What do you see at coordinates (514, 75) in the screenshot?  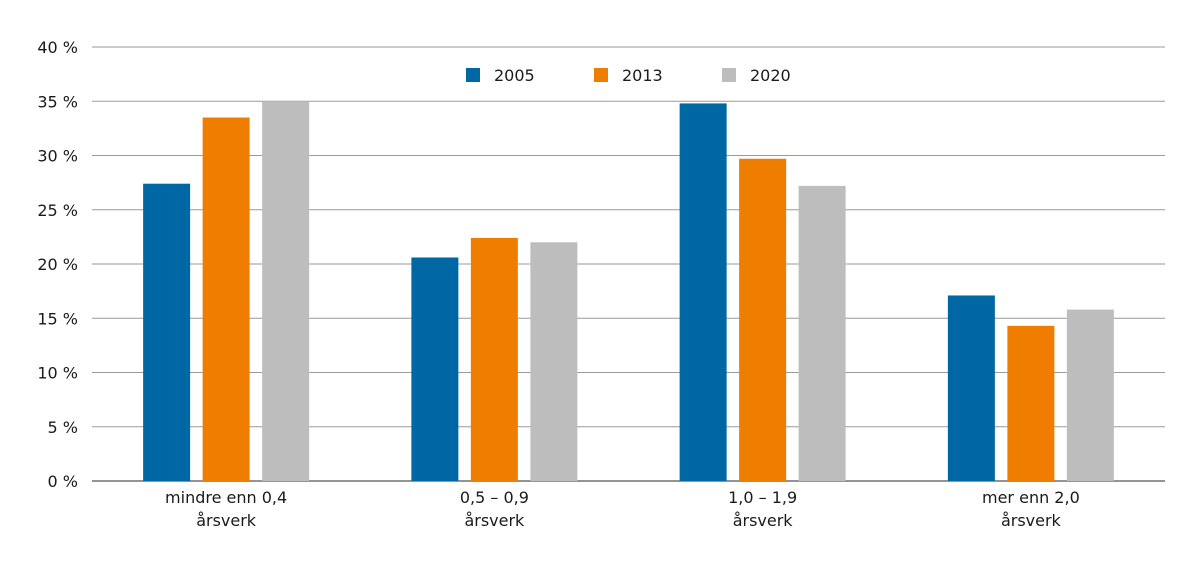 I see `legend-label-2005: 2005` at bounding box center [514, 75].